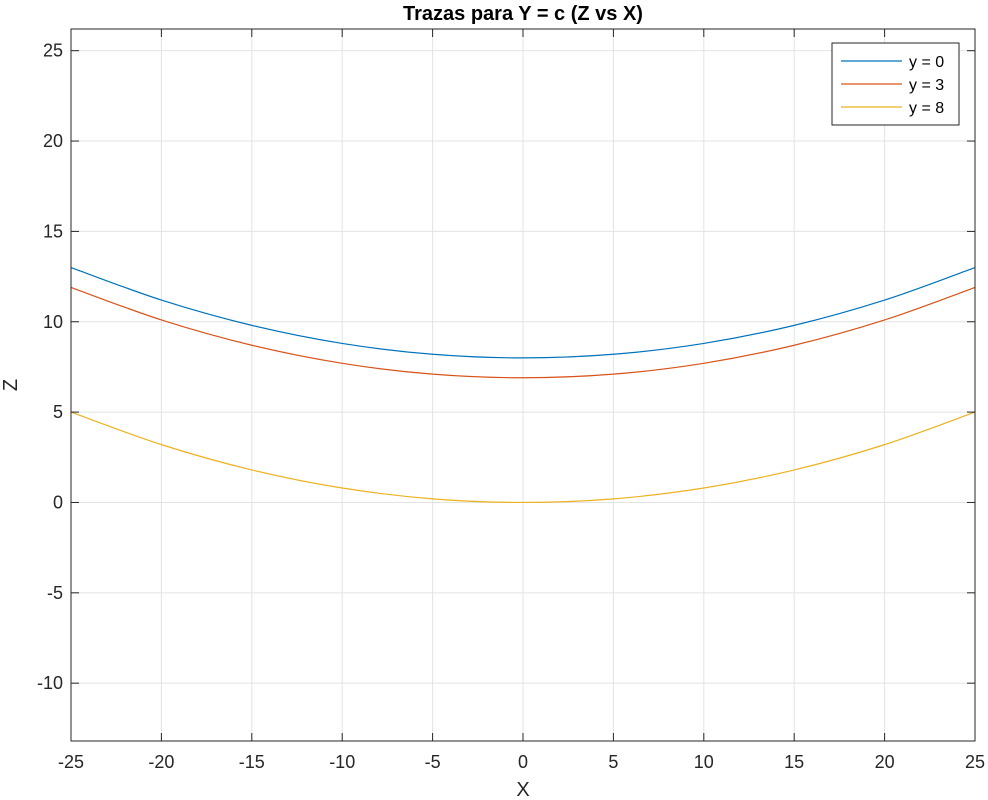 The width and height of the screenshot is (988, 800). Describe the element at coordinates (926, 85) in the screenshot. I see `legend-label-2: y = 3` at that location.